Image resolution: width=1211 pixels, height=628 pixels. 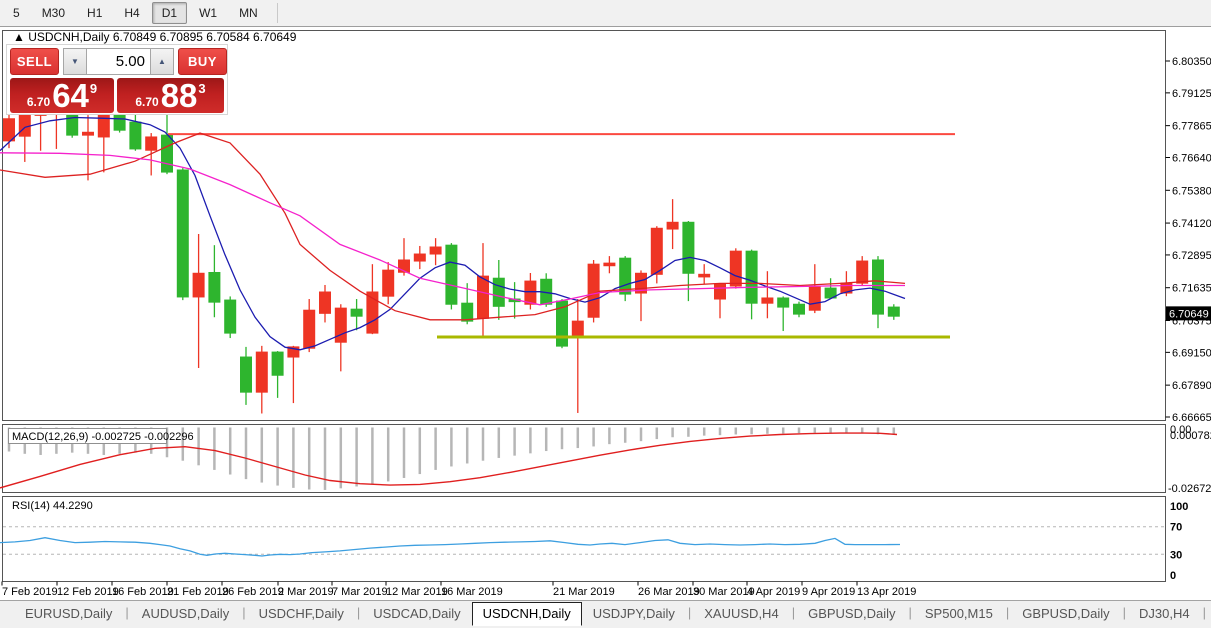 What do you see at coordinates (69, 613) in the screenshot?
I see `chart-tab-eurusd-daily: EURUSD,Daily` at bounding box center [69, 613].